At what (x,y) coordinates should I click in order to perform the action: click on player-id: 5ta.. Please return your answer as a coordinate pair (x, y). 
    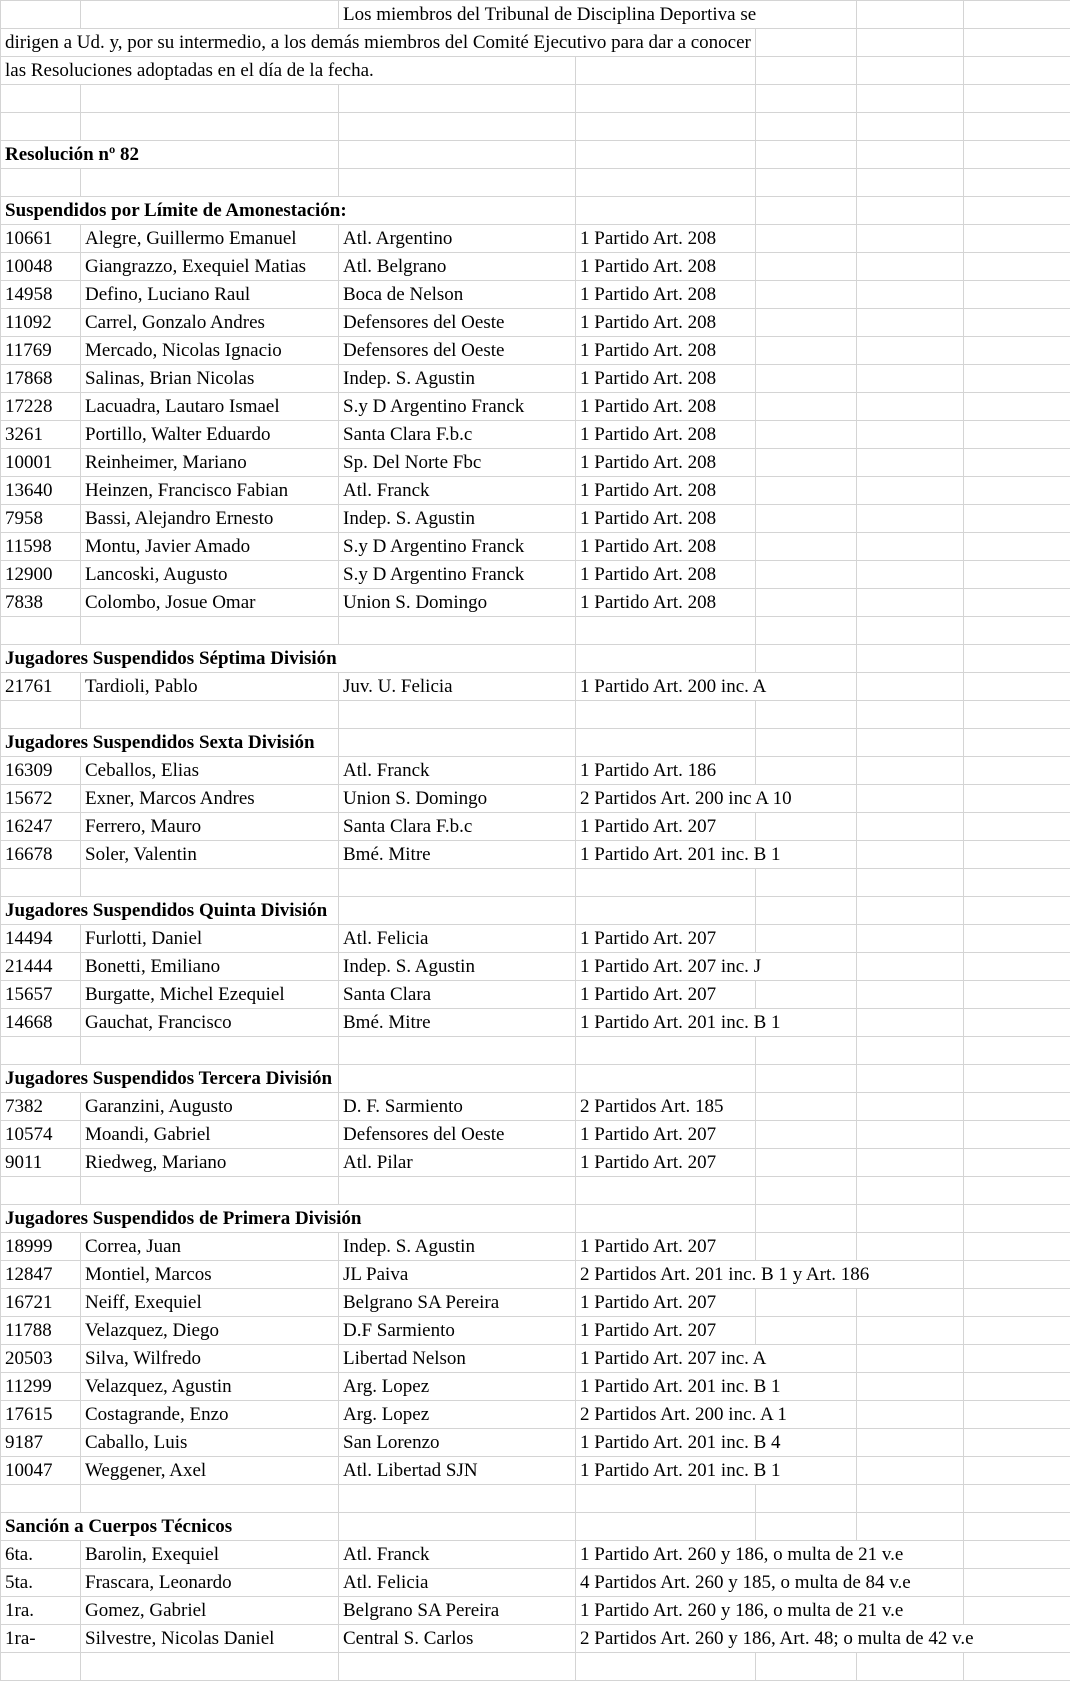
    Looking at the image, I should click on (40, 1582).